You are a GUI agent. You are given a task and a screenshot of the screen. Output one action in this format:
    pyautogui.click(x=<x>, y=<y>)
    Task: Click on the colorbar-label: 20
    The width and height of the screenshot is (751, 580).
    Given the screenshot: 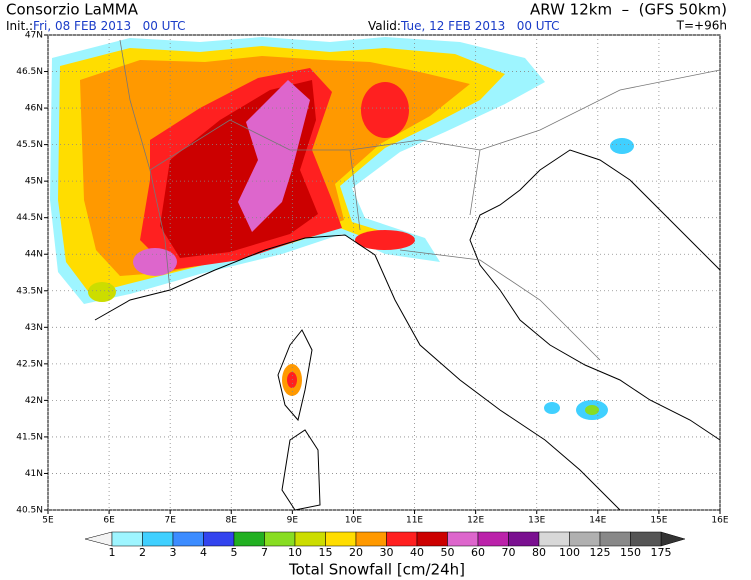 What is the action you would take?
    pyautogui.click(x=356, y=552)
    